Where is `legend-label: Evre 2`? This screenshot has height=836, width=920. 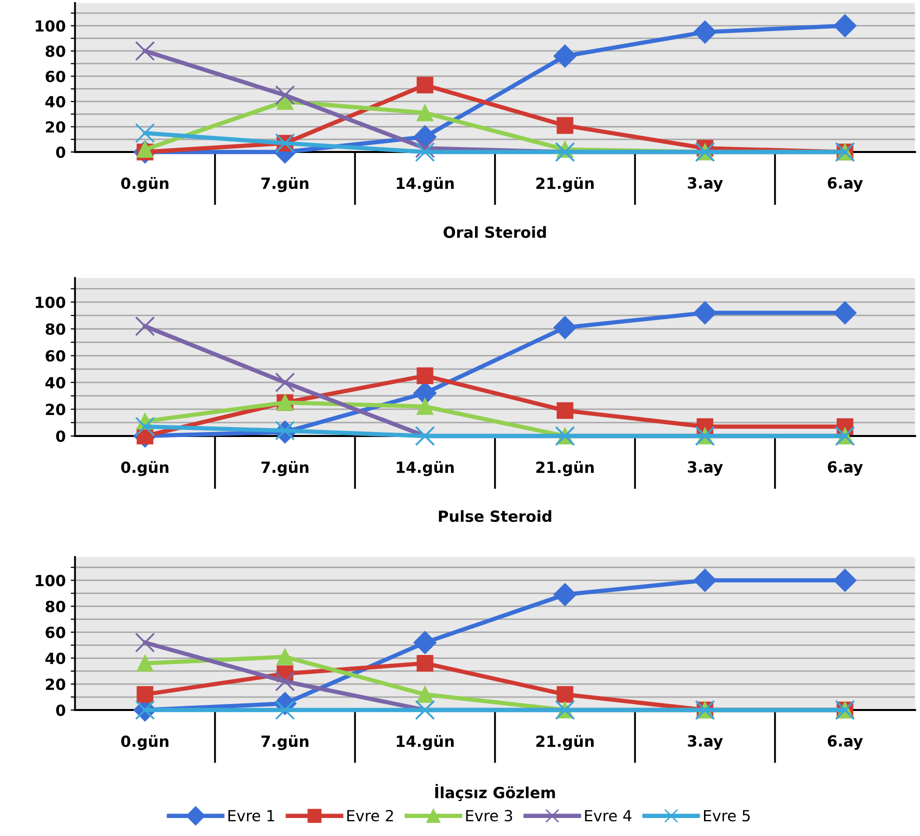 legend-label: Evre 2 is located at coordinates (370, 816).